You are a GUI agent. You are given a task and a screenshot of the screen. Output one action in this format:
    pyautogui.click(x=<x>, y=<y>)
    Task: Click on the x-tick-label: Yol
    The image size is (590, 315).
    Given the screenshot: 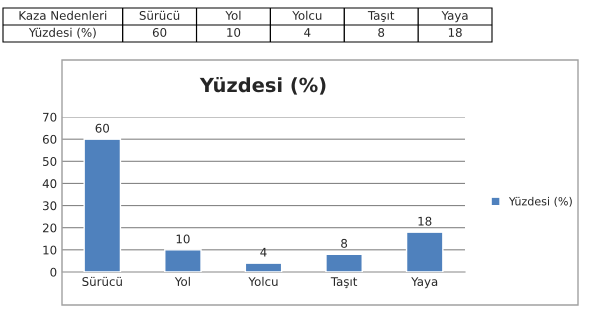 What is the action you would take?
    pyautogui.click(x=182, y=281)
    